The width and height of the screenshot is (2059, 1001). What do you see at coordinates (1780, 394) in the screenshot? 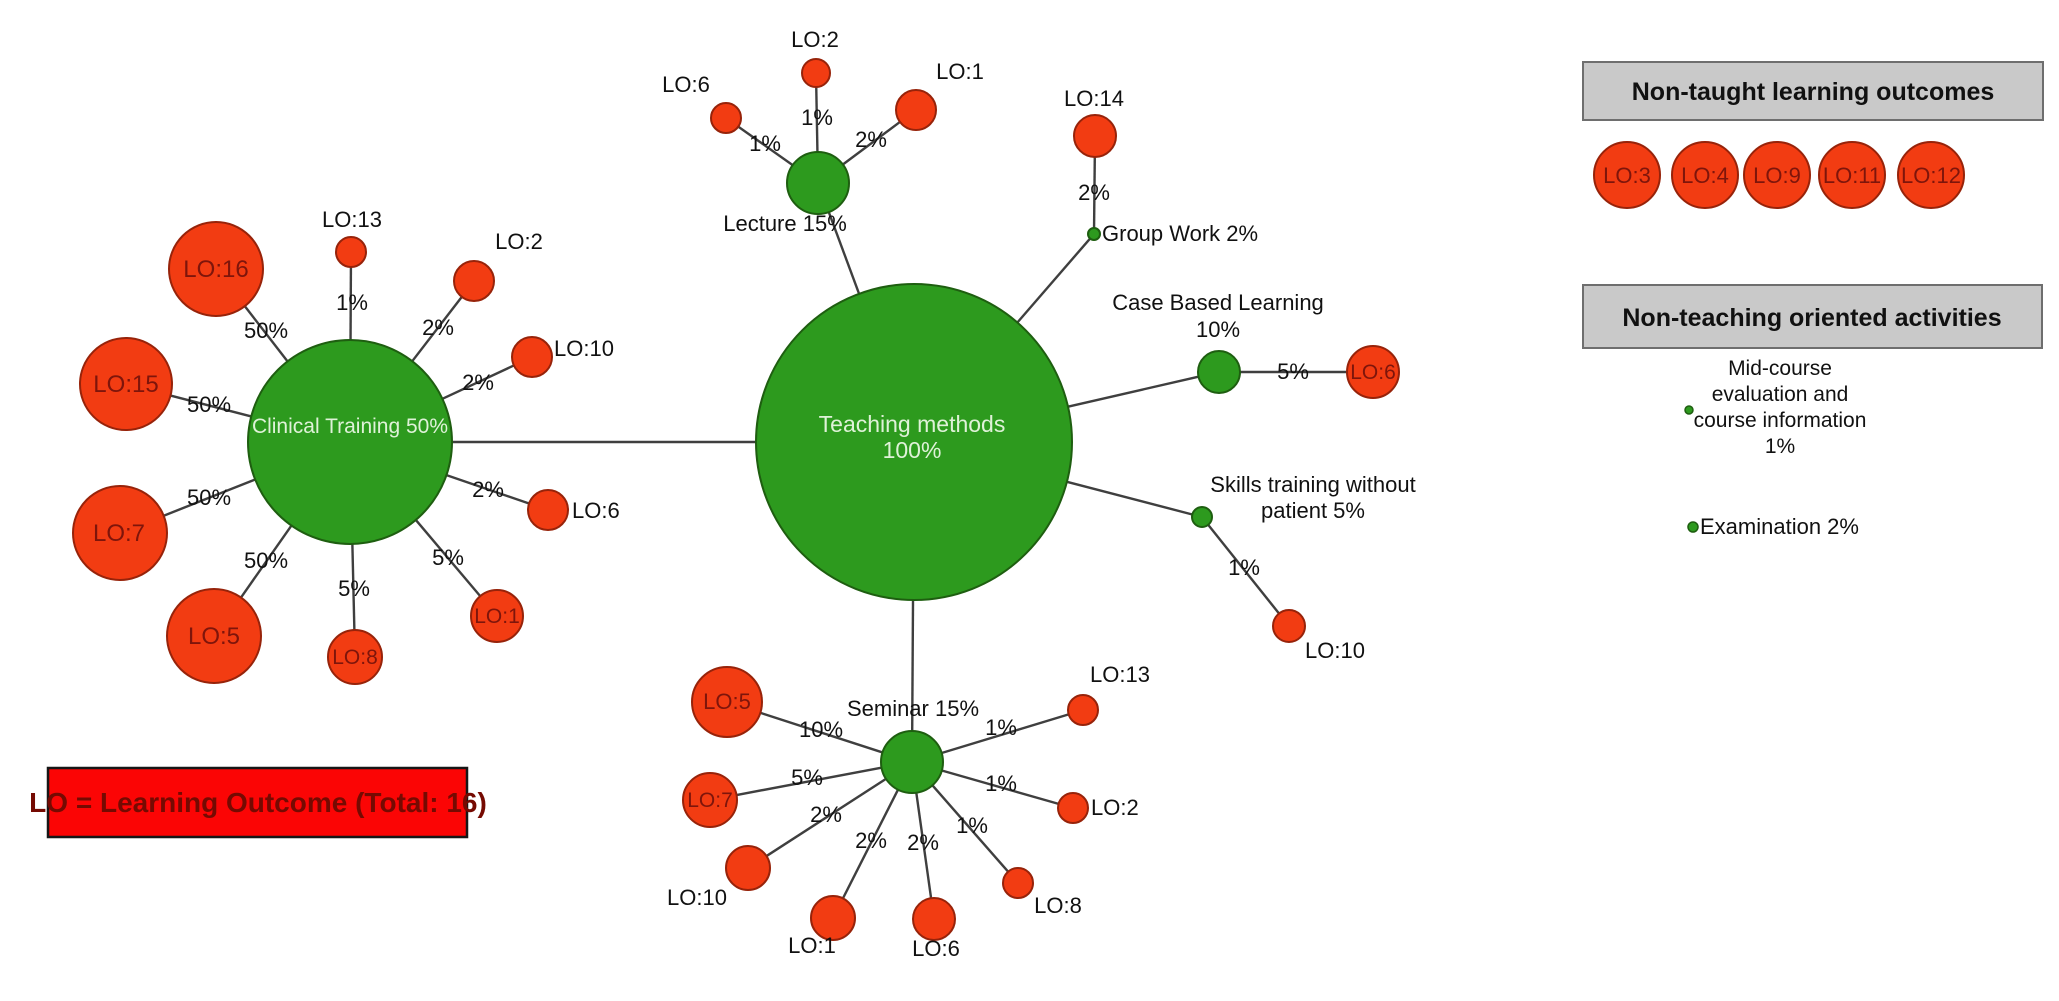
I see `non-teaching-activity-label: evaluation and` at bounding box center [1780, 394].